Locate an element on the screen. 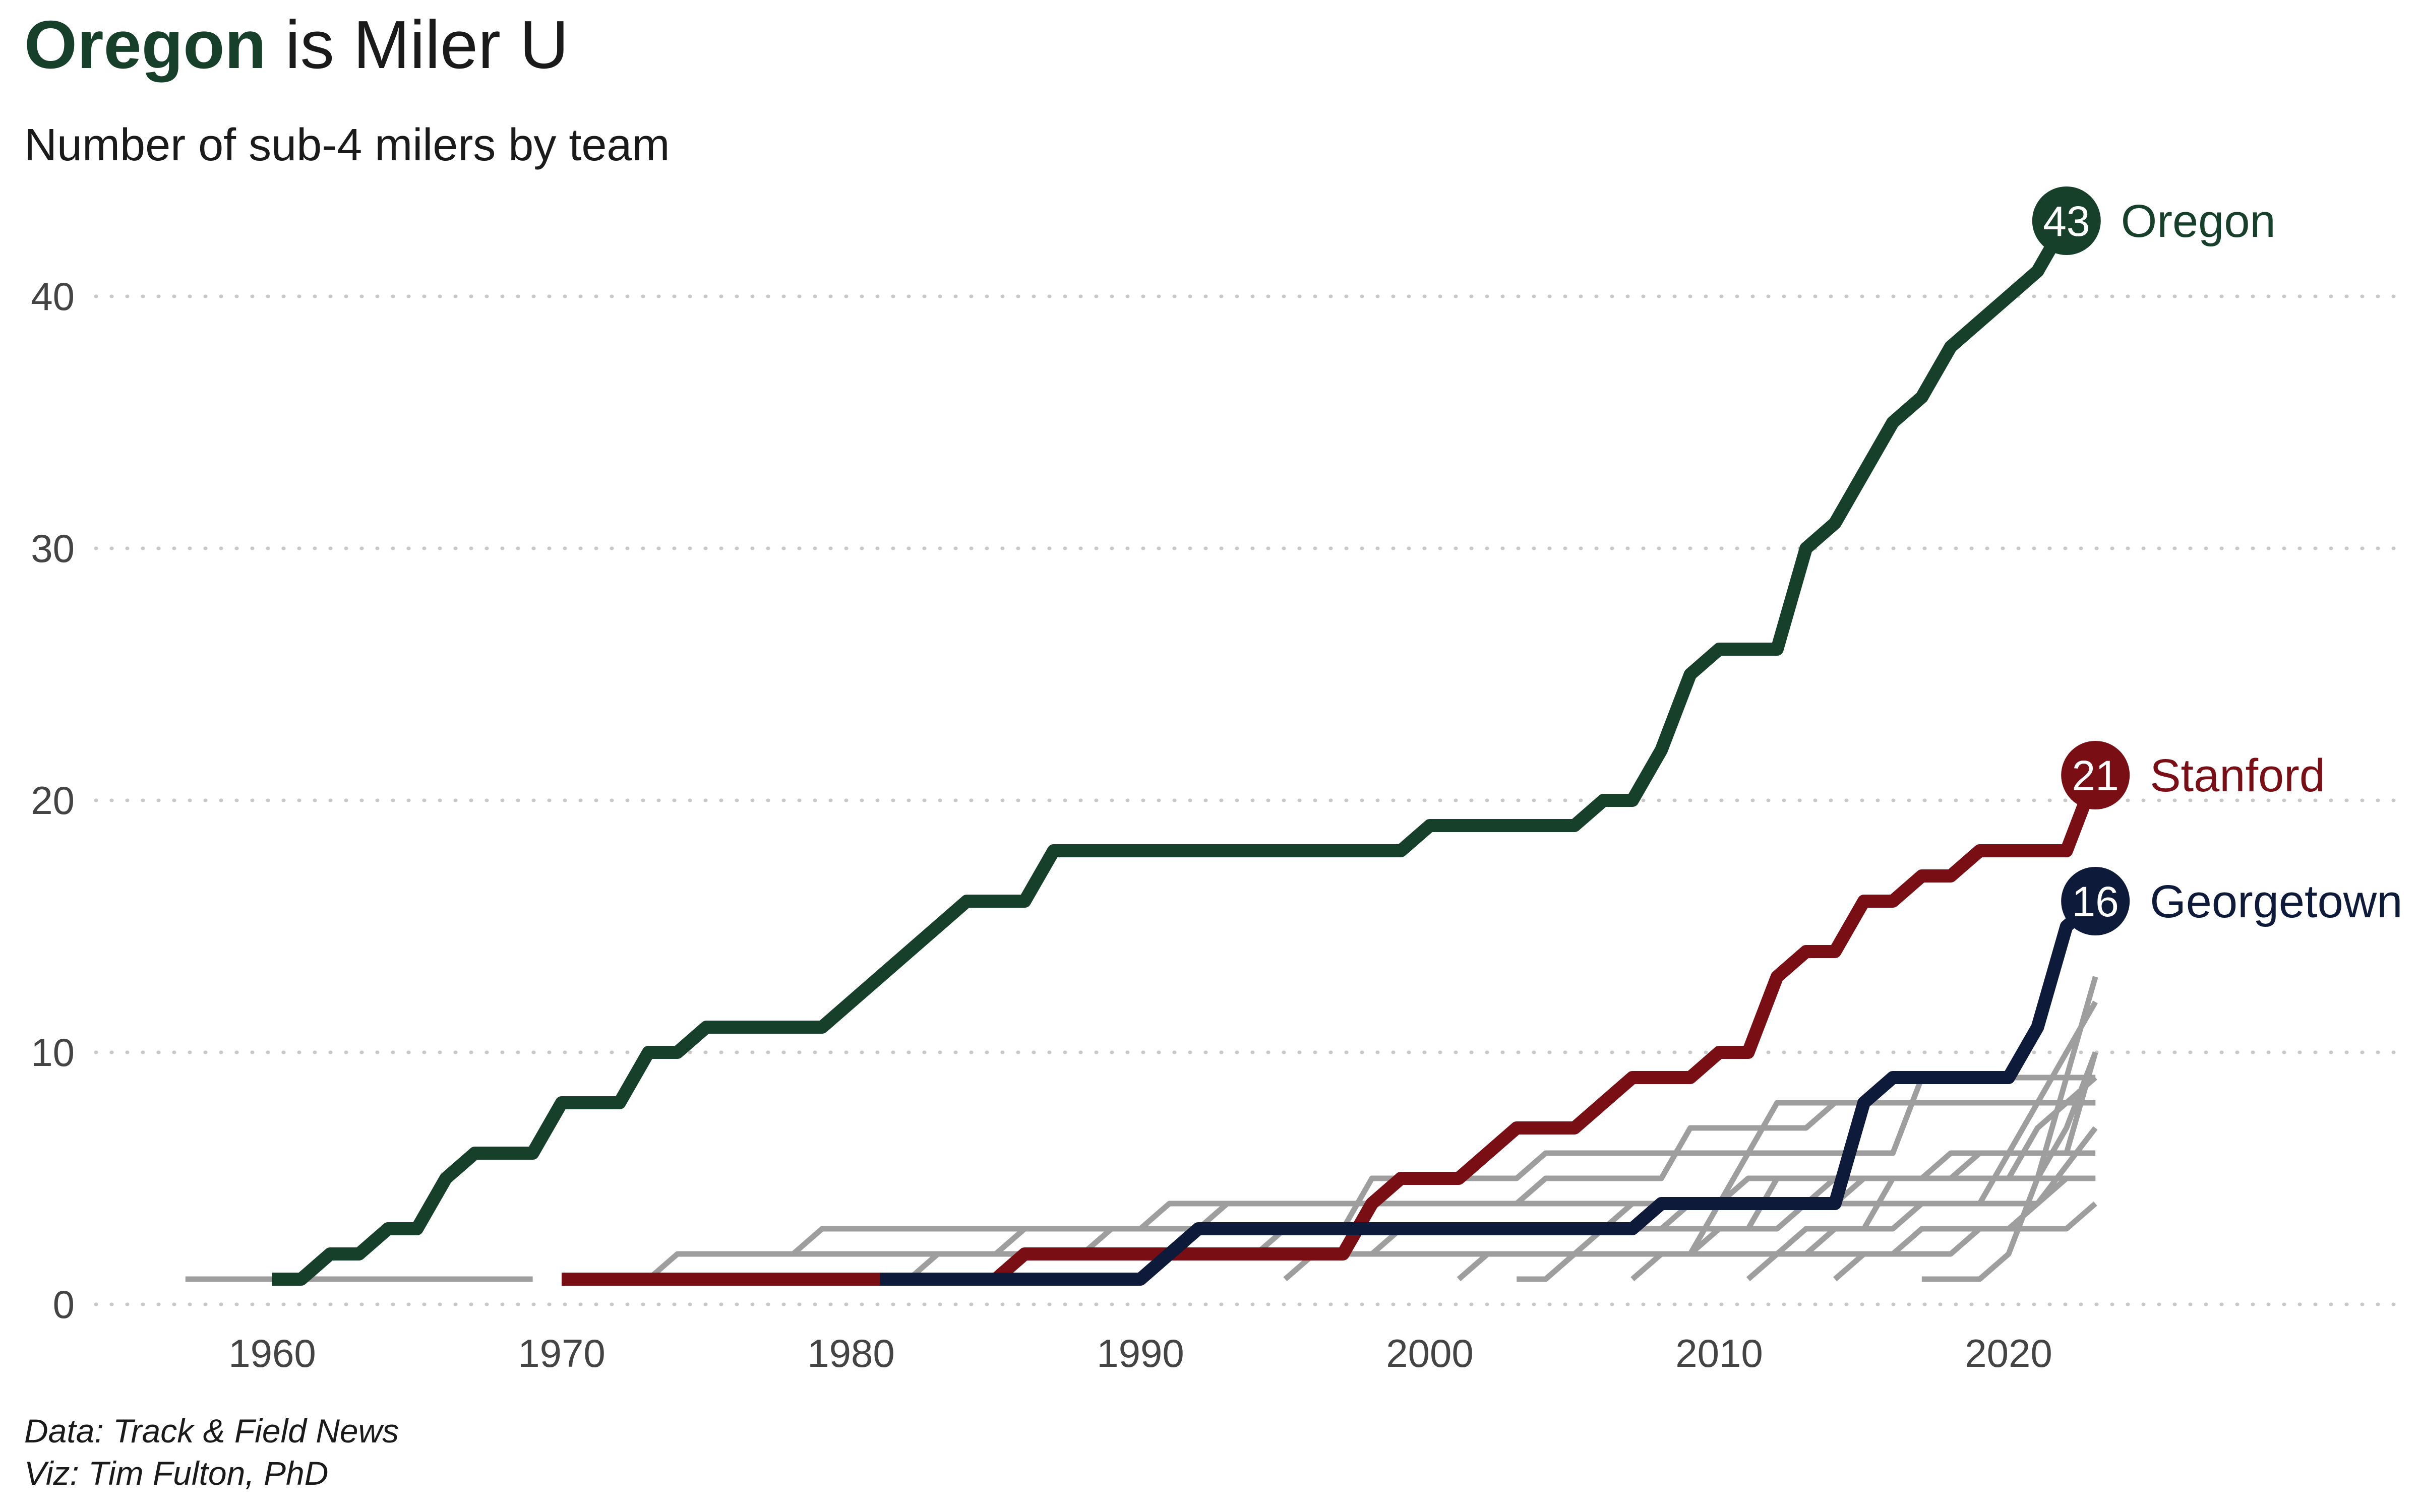 Image resolution: width=2420 pixels, height=1512 pixels. oregon-end-value: 43 is located at coordinates (2066, 221).